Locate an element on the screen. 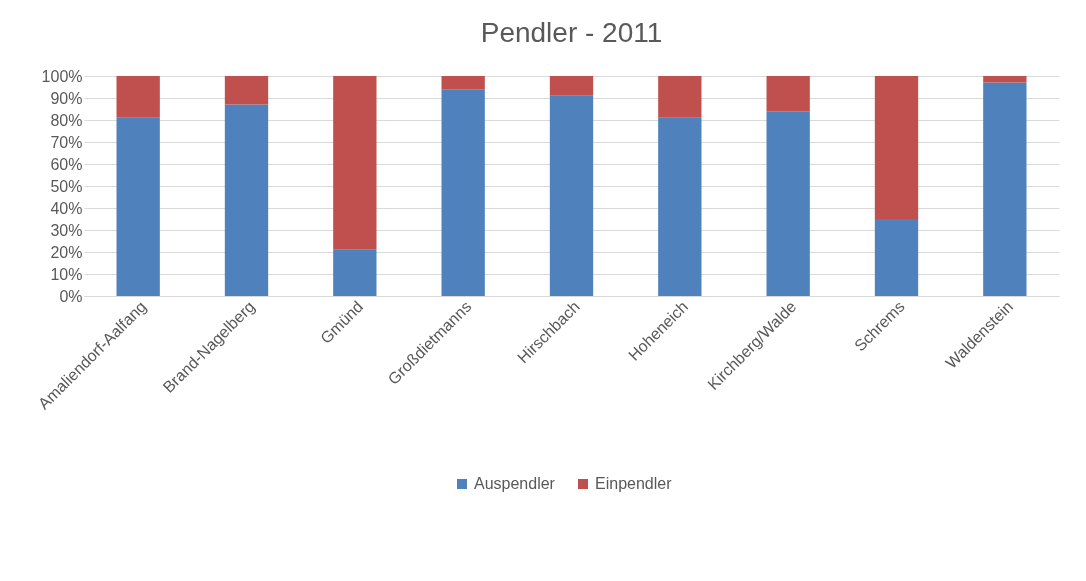 This screenshot has width=1086, height=581. y-tick-label: 10% is located at coordinates (66, 274).